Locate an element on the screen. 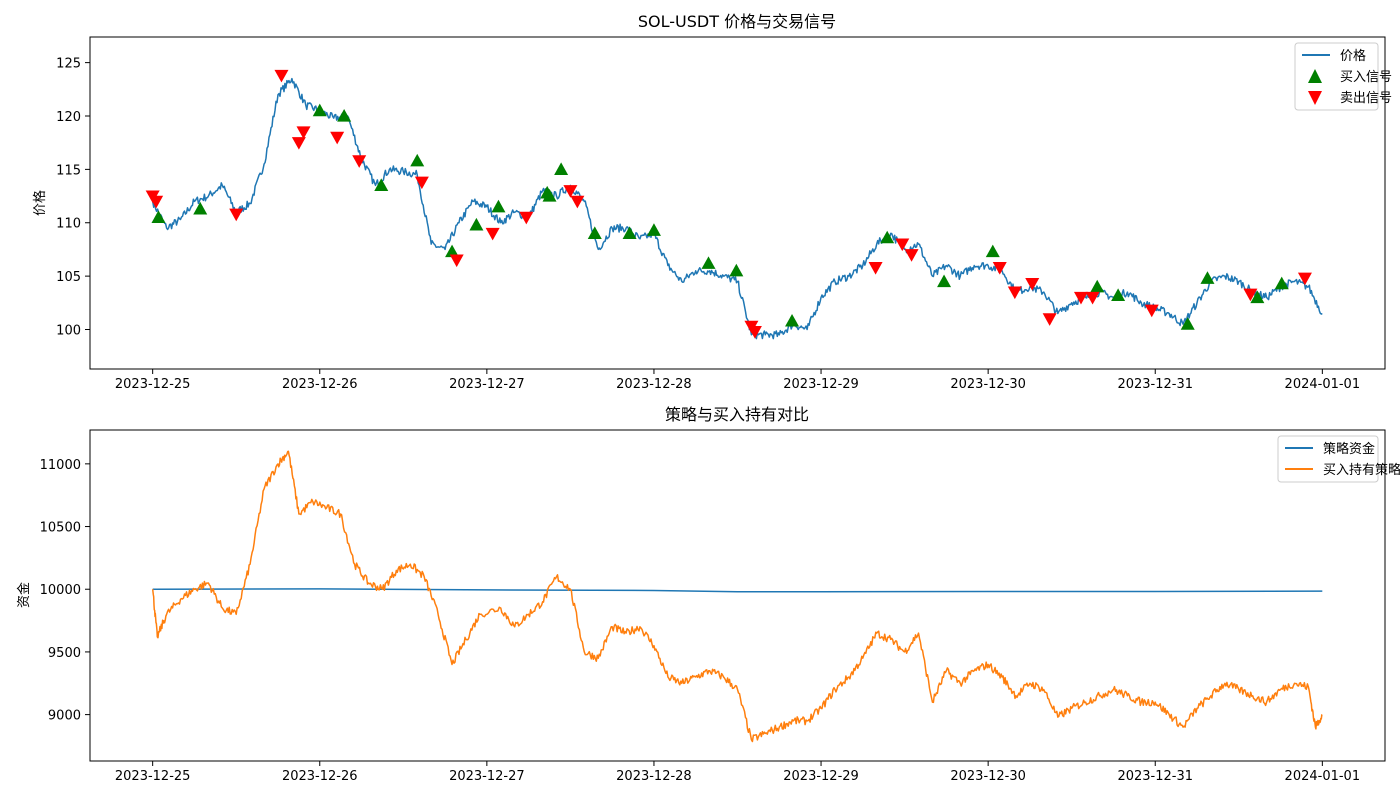 The width and height of the screenshot is (1400, 800). price-legend-buy-label: 买入信号 is located at coordinates (1366, 77).